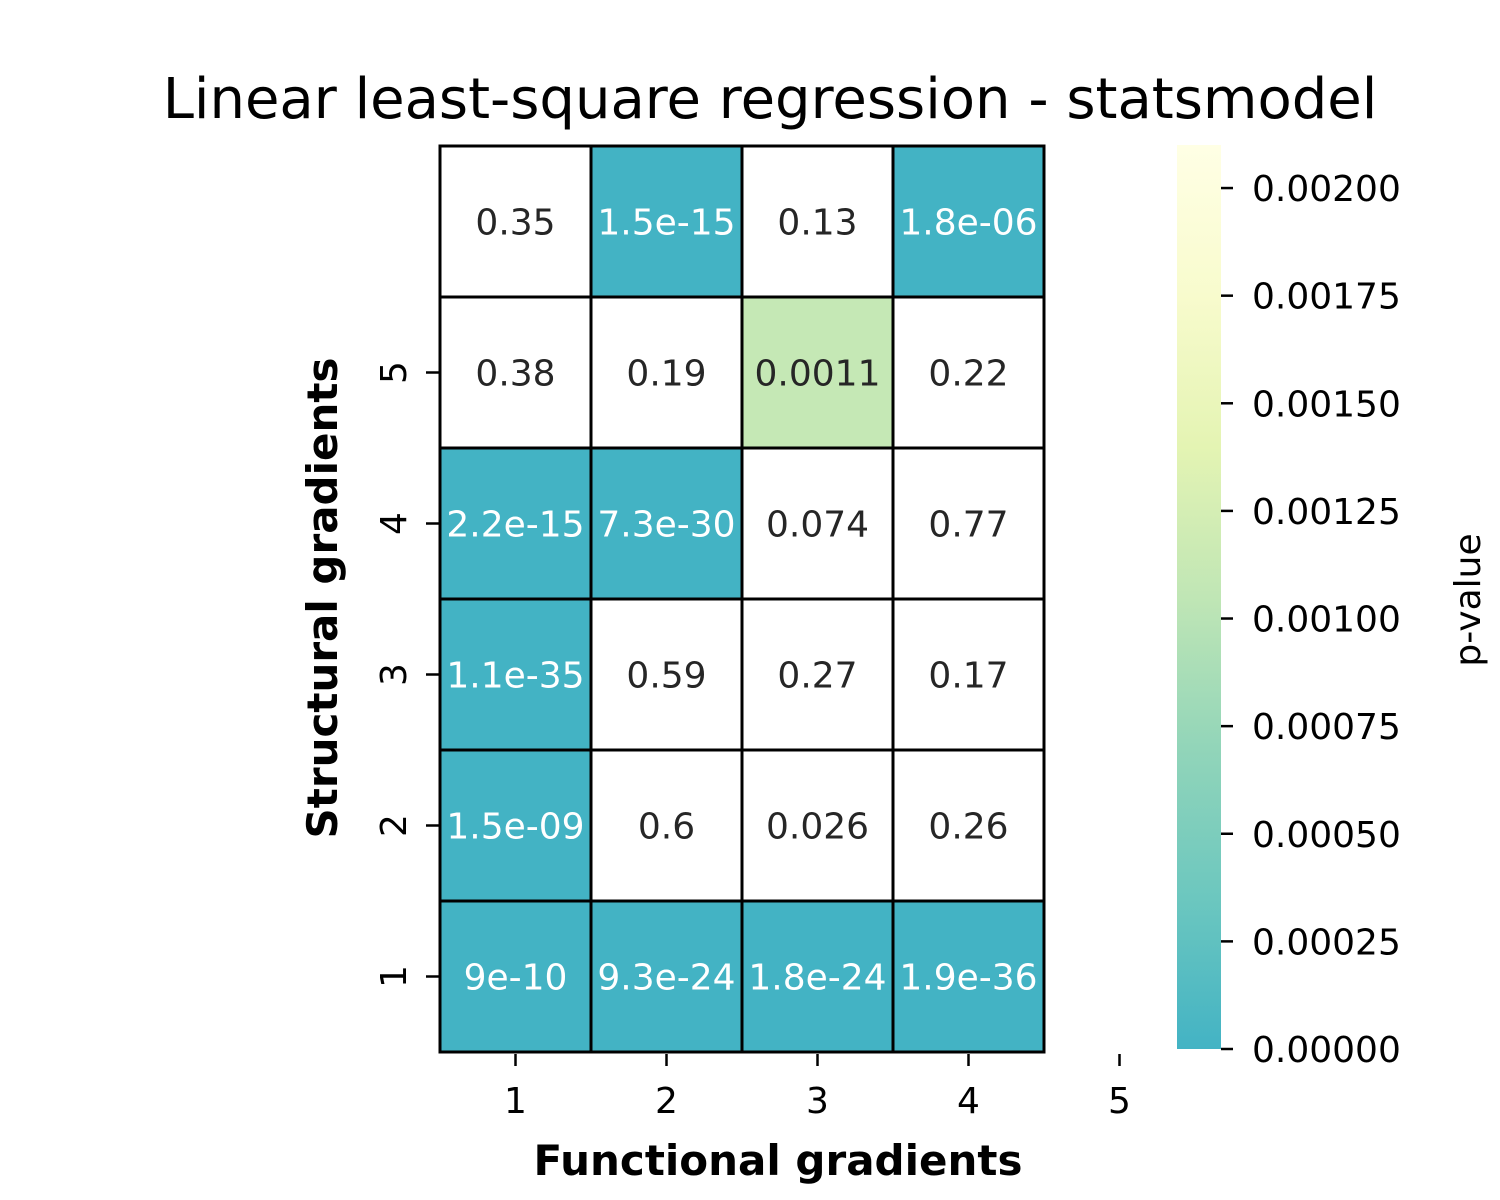 This screenshot has height=1200, width=1500. I want to click on cell-value-label: 7.3e-30, so click(666, 525).